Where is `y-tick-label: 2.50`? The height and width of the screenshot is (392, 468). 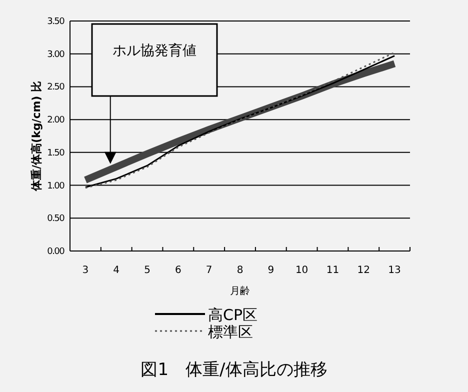 y-tick-label: 2.50 is located at coordinates (56, 87).